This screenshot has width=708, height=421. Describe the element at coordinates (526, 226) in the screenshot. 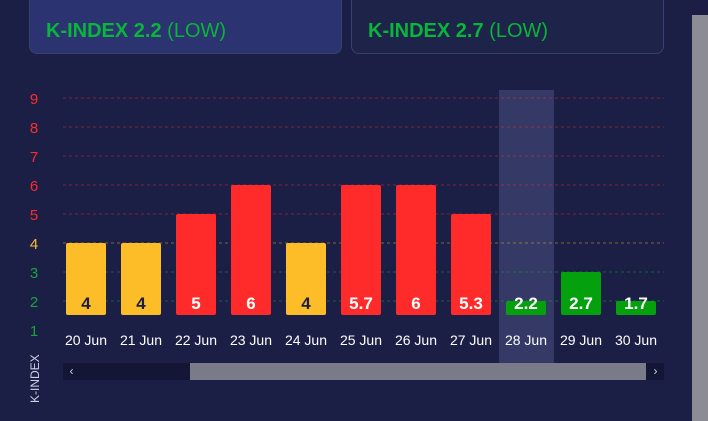

I see `highlight-column` at that location.